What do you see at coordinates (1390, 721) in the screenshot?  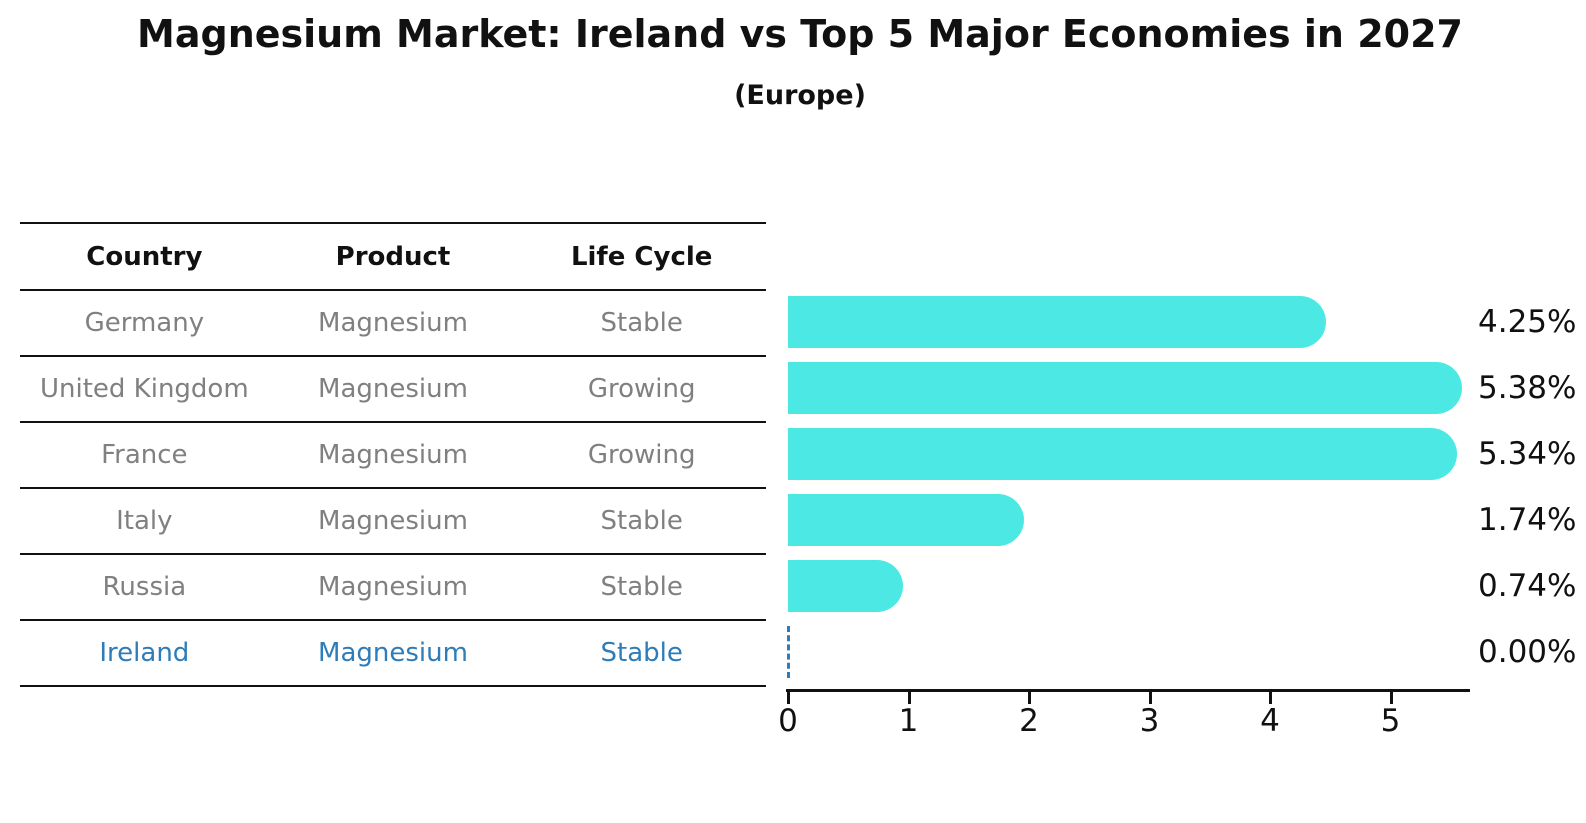 I see `x-tick-label-5: 5` at bounding box center [1390, 721].